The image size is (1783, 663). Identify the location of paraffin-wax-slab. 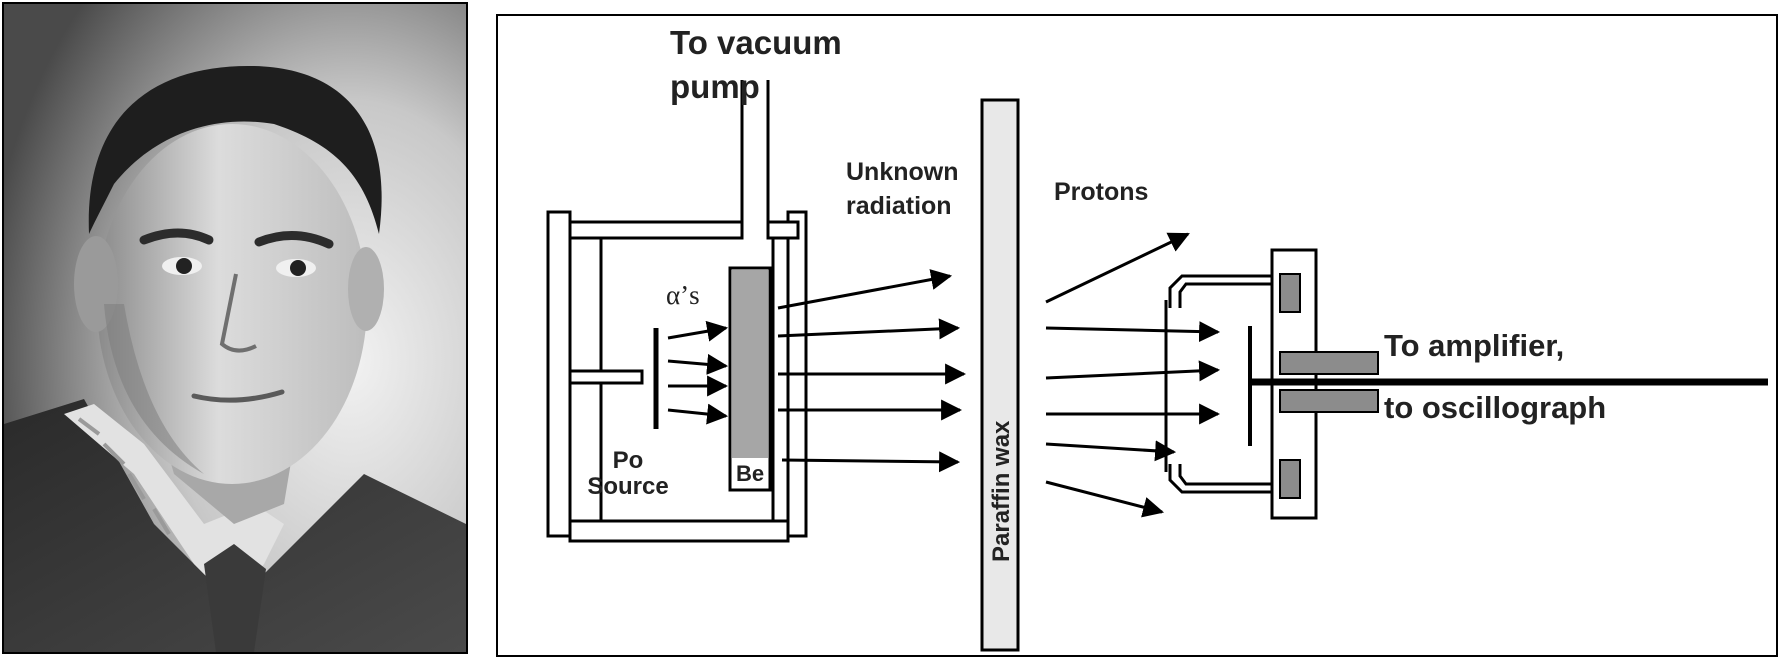
(1000, 375).